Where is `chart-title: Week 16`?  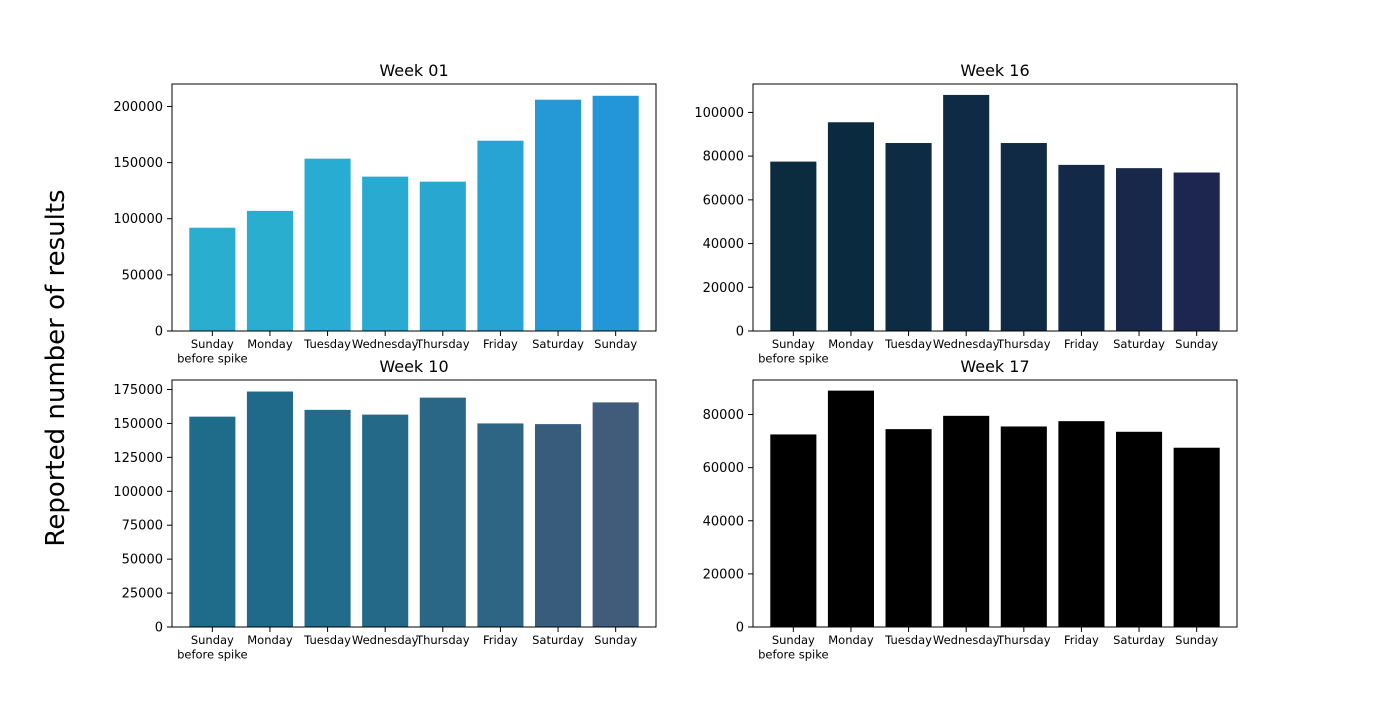
chart-title: Week 16 is located at coordinates (994, 70).